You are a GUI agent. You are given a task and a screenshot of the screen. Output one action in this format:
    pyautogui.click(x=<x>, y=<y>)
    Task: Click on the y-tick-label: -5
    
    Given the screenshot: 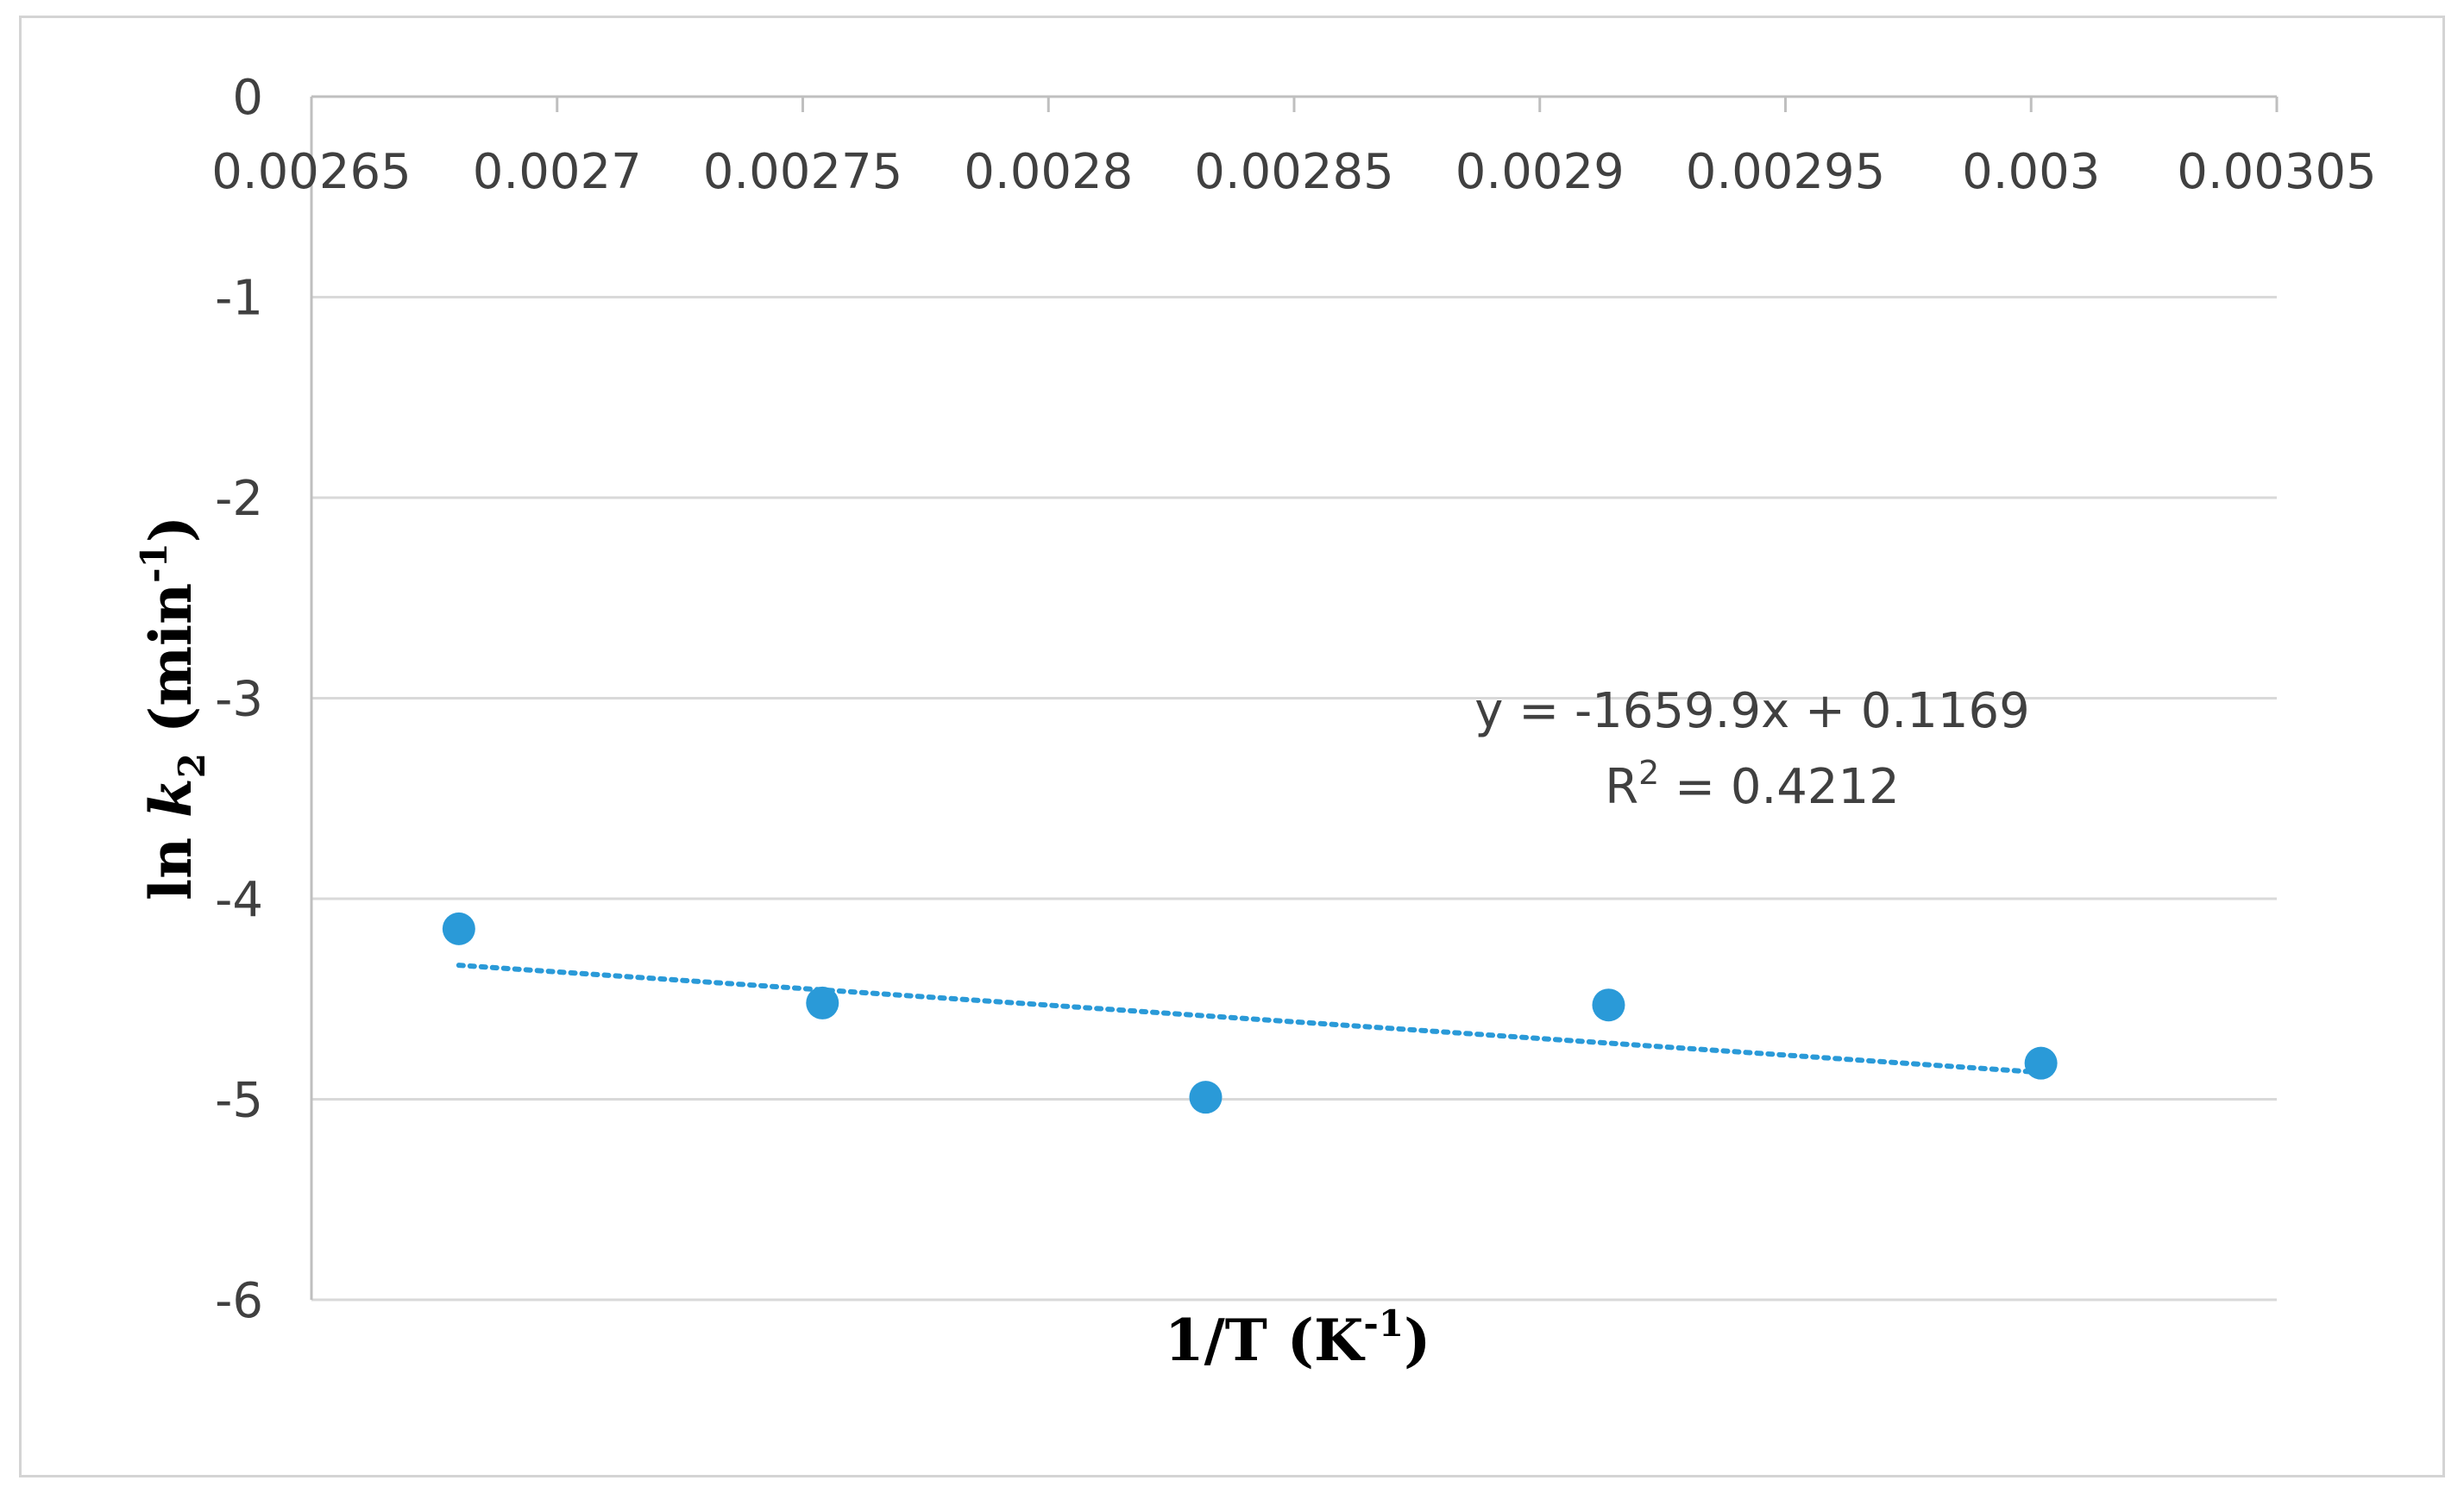 What is the action you would take?
    pyautogui.click(x=239, y=1101)
    